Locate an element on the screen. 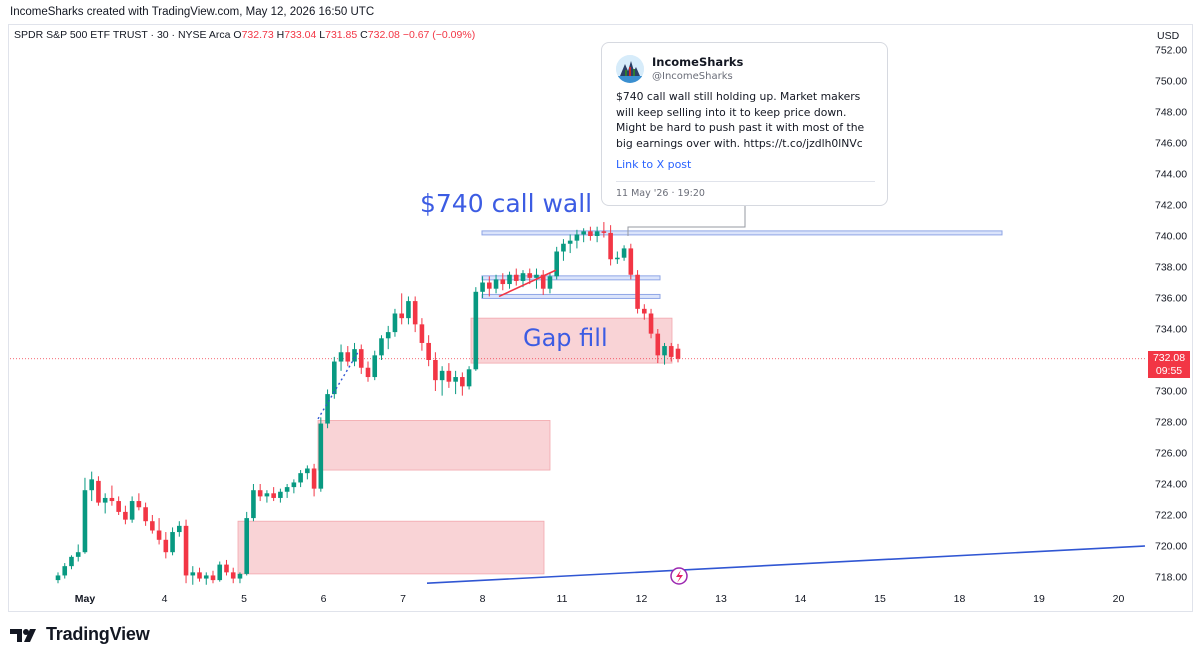  y-tick-label: 728.00 is located at coordinates (1171, 423).